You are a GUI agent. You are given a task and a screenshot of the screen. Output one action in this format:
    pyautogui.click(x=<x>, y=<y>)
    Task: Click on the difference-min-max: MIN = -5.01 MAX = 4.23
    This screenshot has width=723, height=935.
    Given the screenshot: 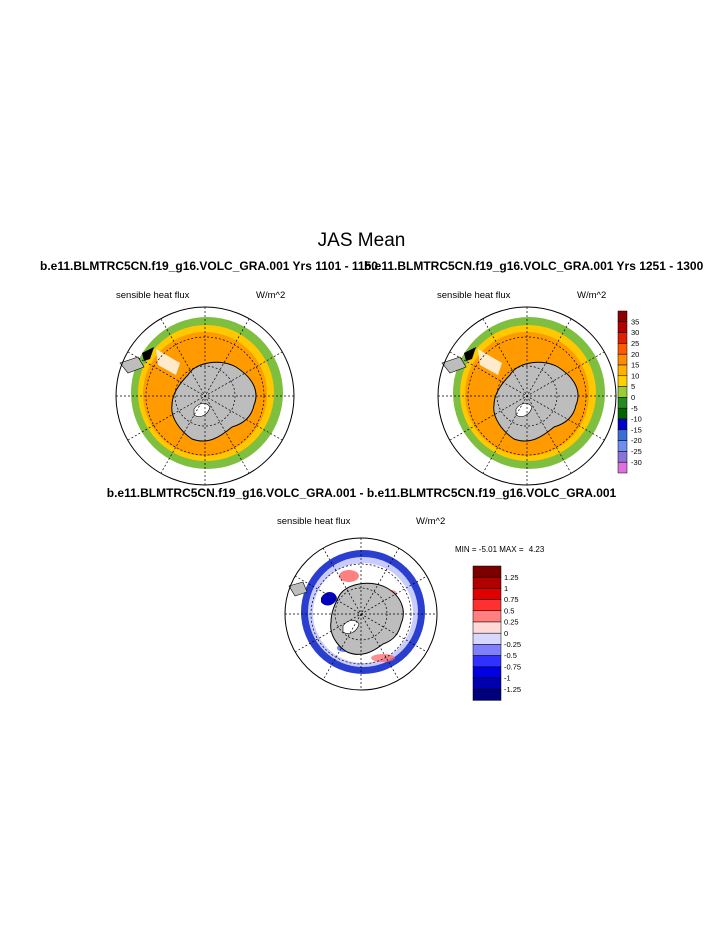 What is the action you would take?
    pyautogui.click(x=499, y=549)
    